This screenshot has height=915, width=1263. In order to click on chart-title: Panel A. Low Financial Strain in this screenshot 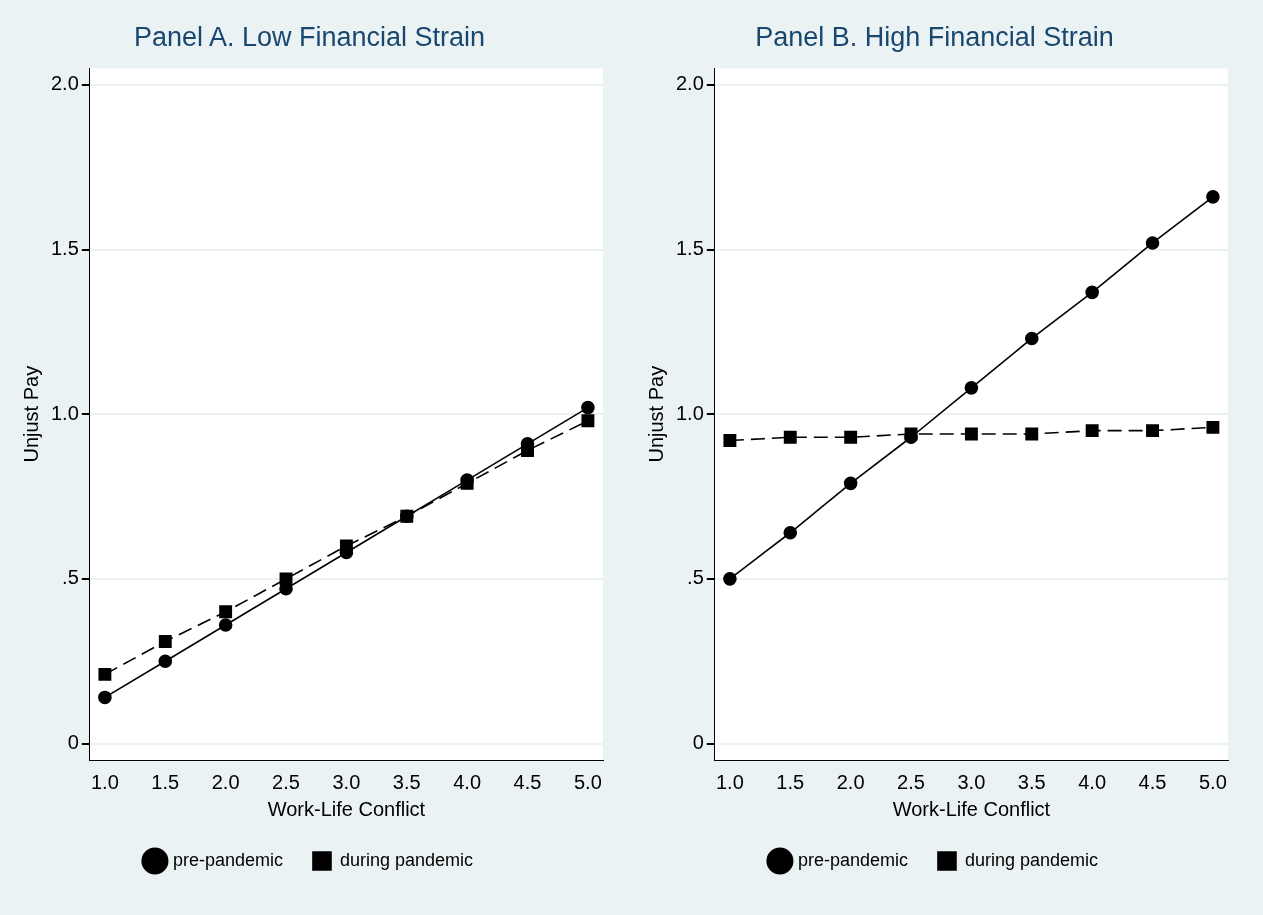, I will do `click(309, 36)`.